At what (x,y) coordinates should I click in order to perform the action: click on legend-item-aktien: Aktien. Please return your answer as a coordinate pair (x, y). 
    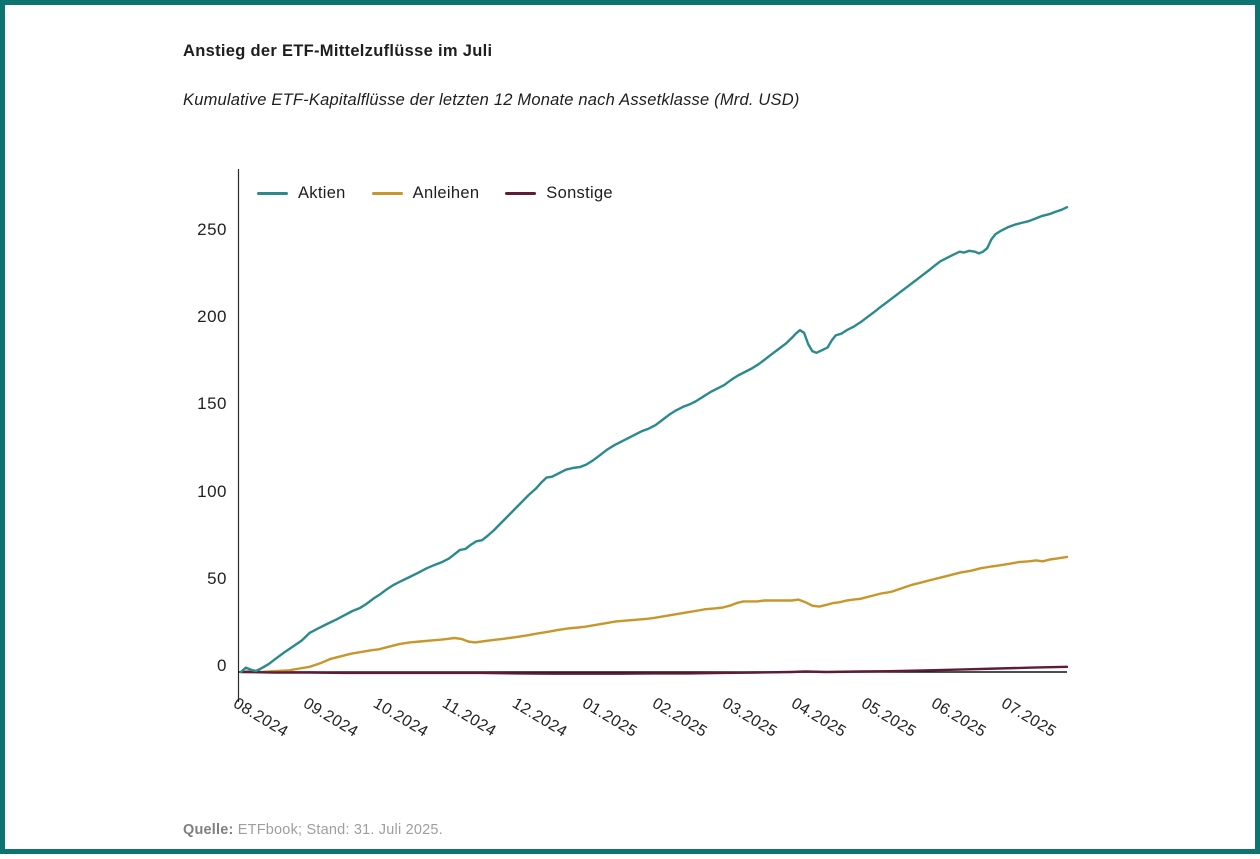
    Looking at the image, I should click on (301, 193).